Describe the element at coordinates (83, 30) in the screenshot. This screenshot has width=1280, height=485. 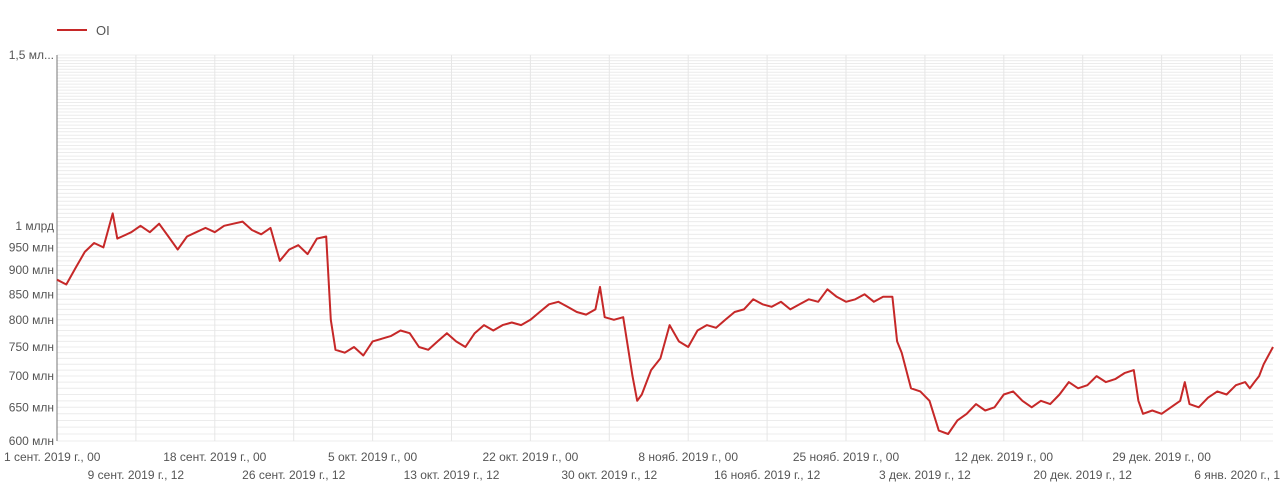
I see `legend: OI` at that location.